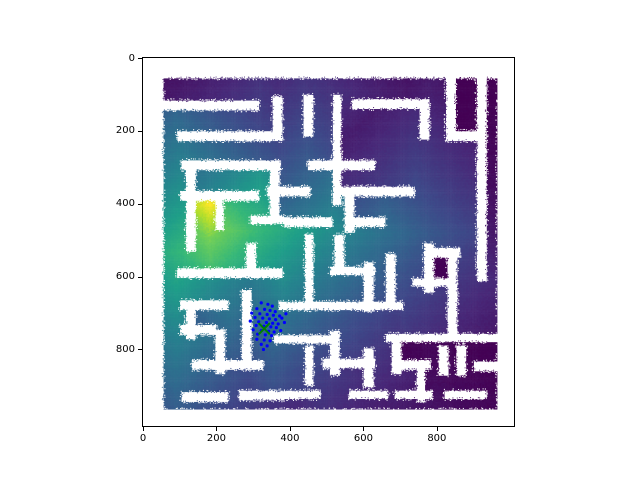  I want to click on y-tick-label: 600, so click(125, 277).